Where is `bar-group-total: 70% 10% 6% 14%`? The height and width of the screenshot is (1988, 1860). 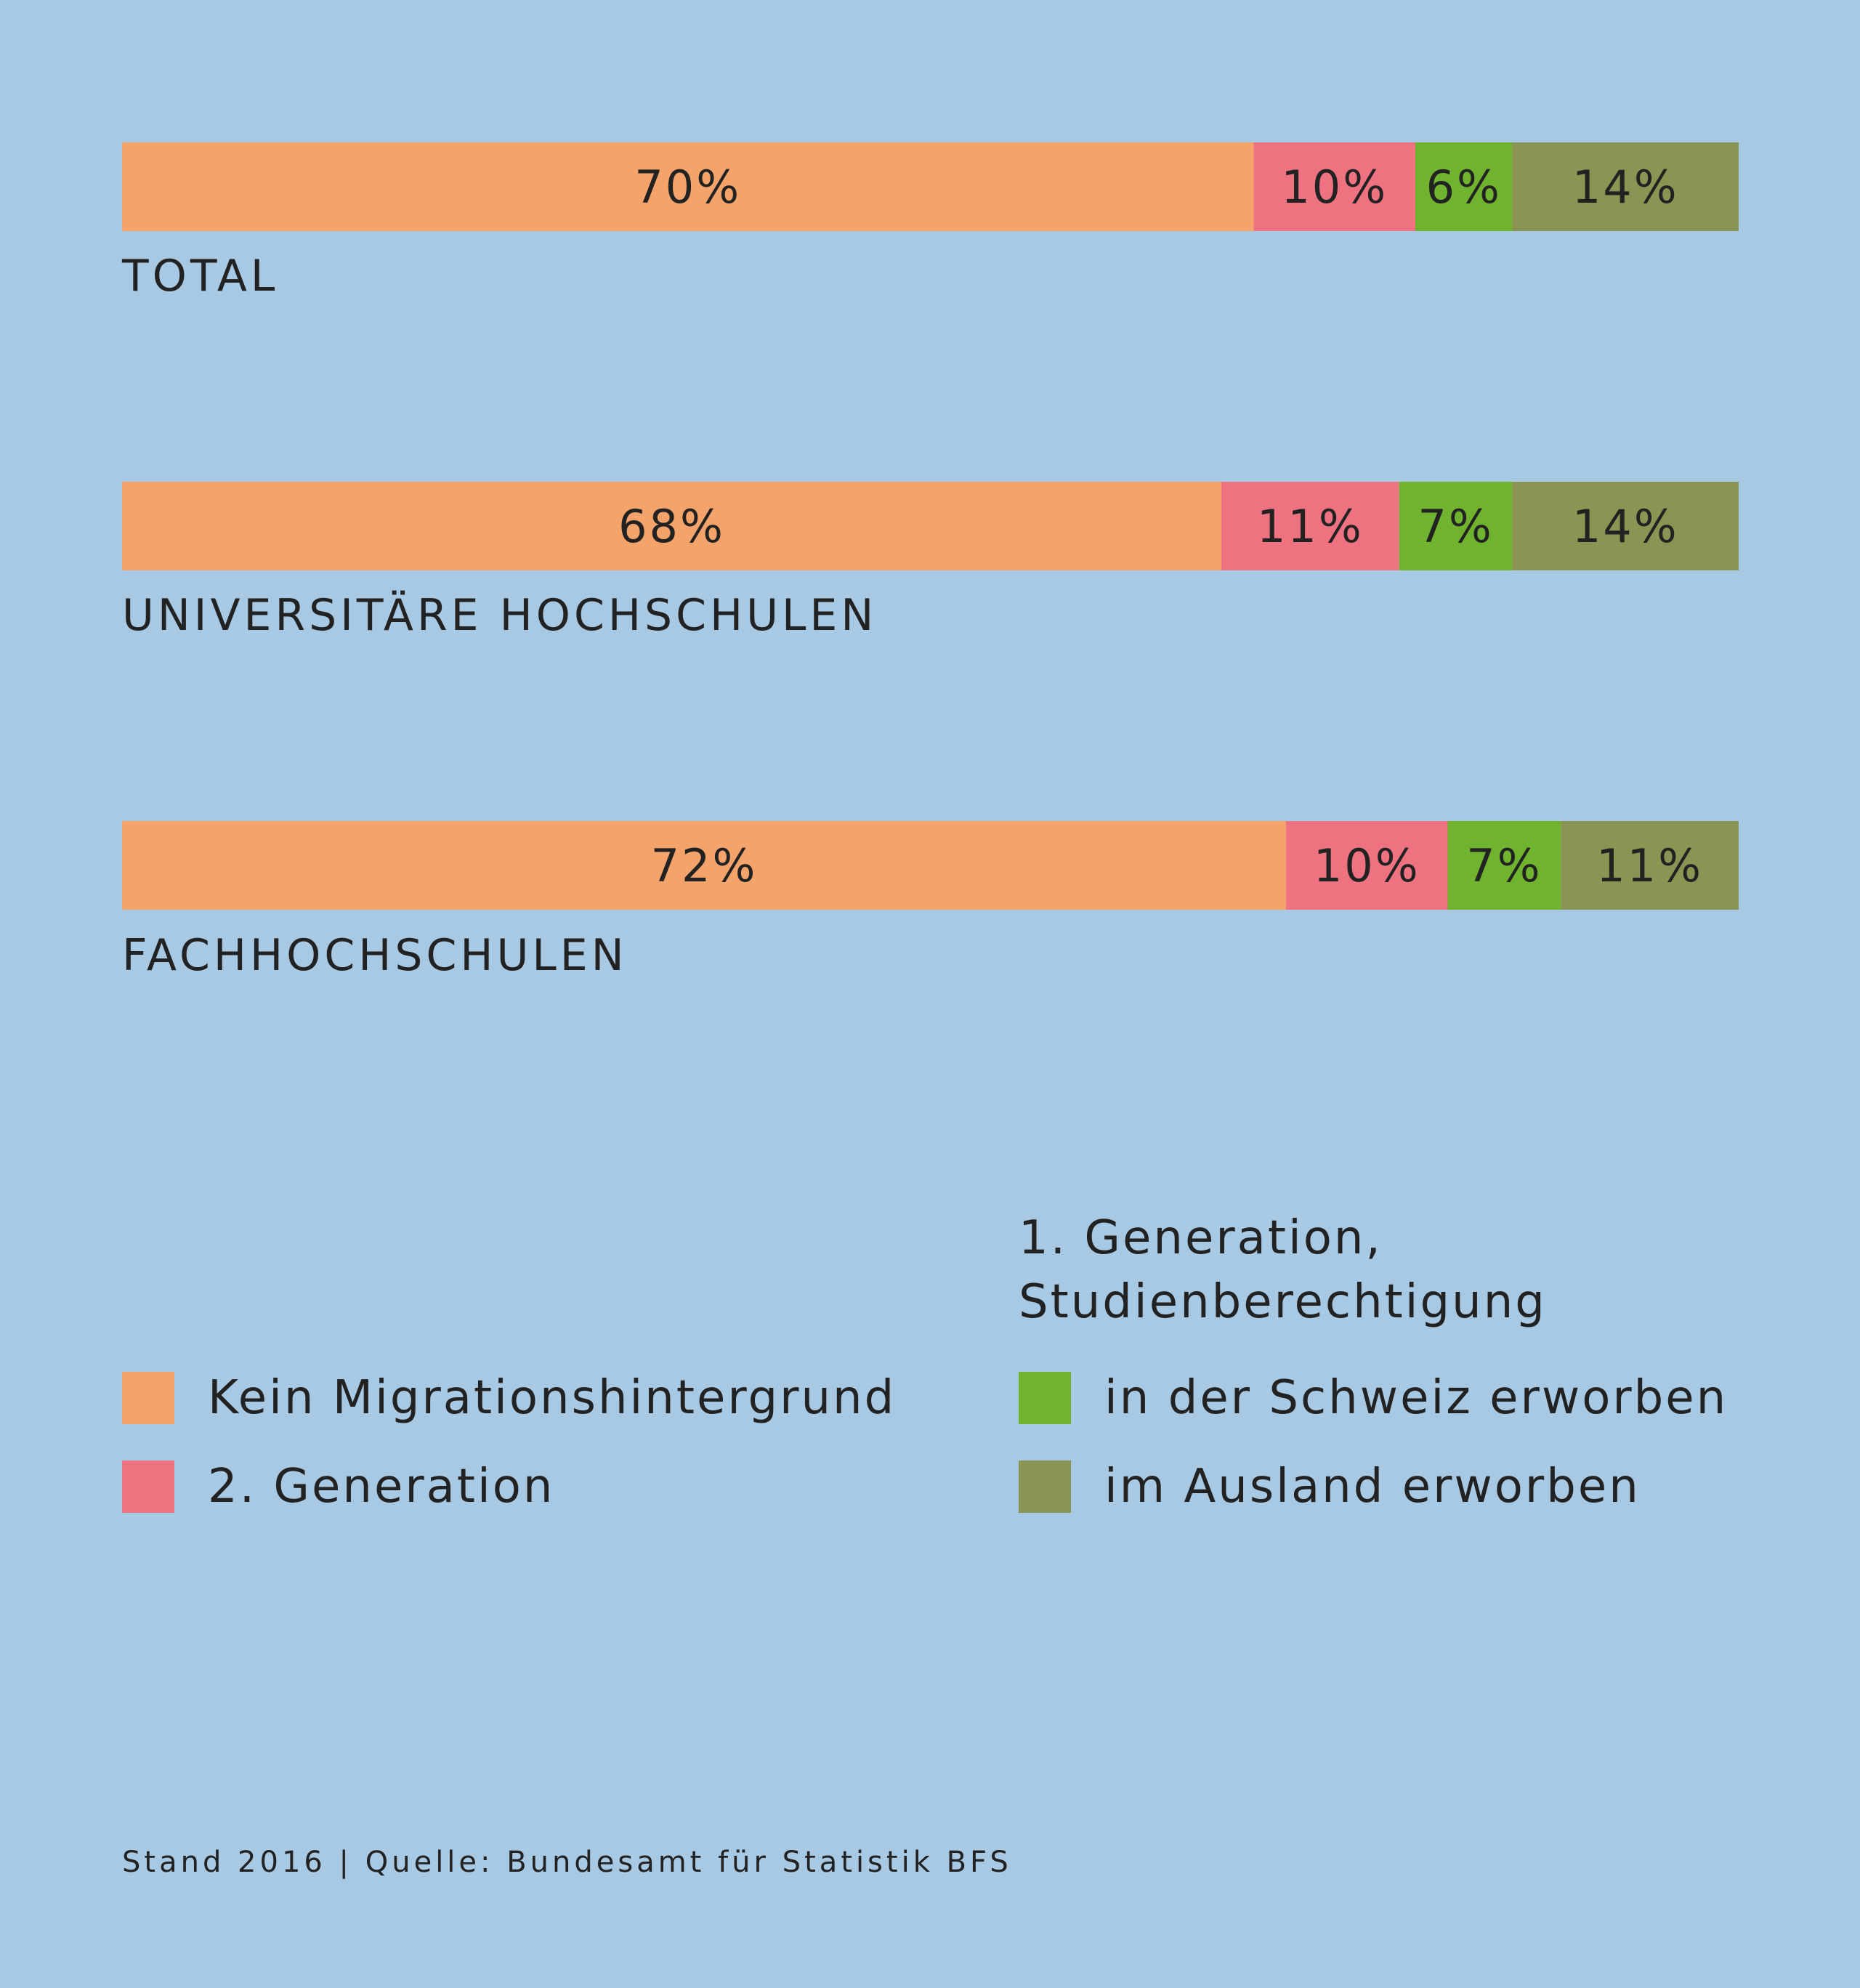
bar-group-total: 70% 10% 6% 14% is located at coordinates (930, 186).